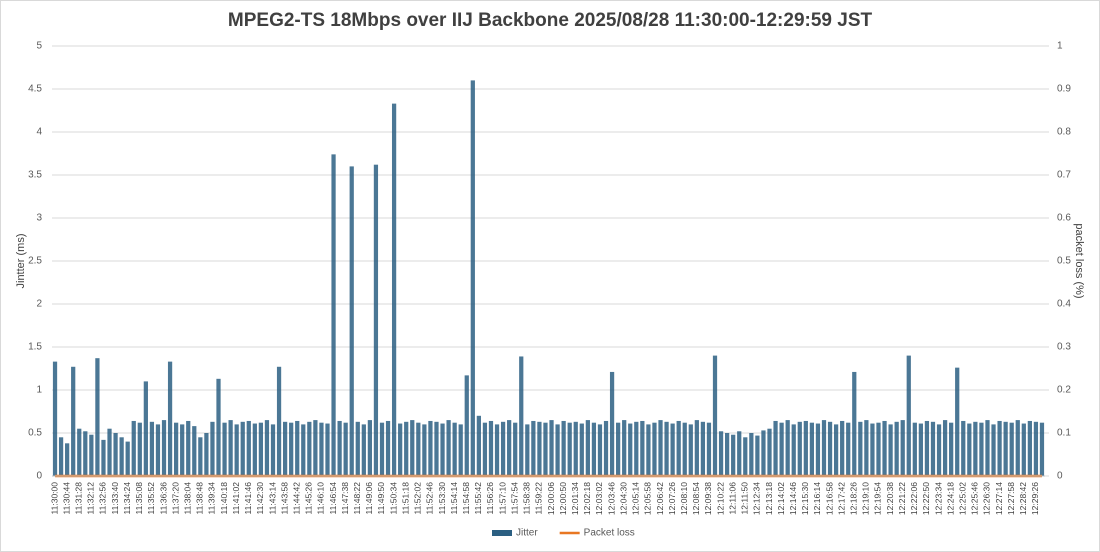 This screenshot has width=1100, height=552. Describe the element at coordinates (39, 218) in the screenshot. I see `y-tick-label: 3` at that location.